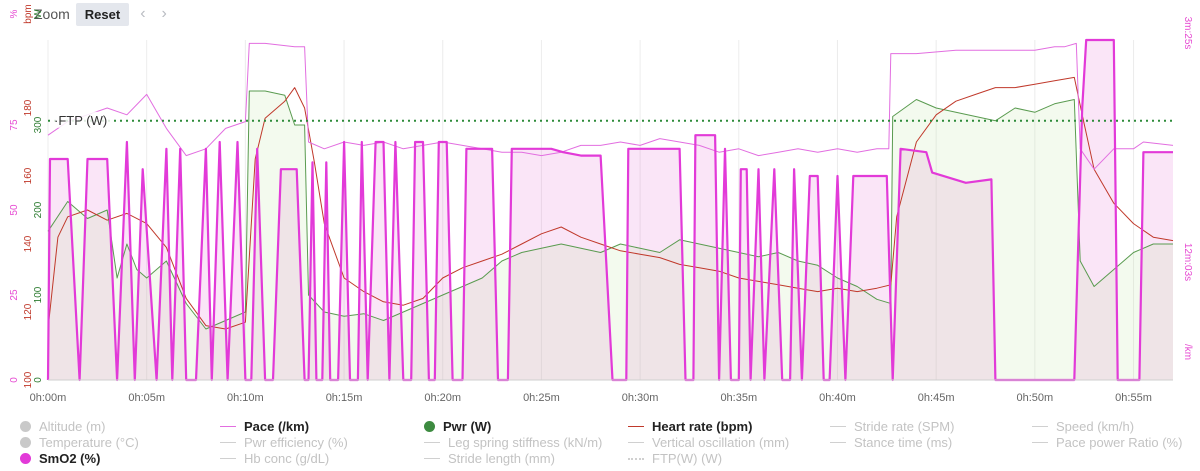 This screenshot has width=1200, height=471. What do you see at coordinates (467, 426) in the screenshot?
I see `legend-label: Pwr (W)` at bounding box center [467, 426].